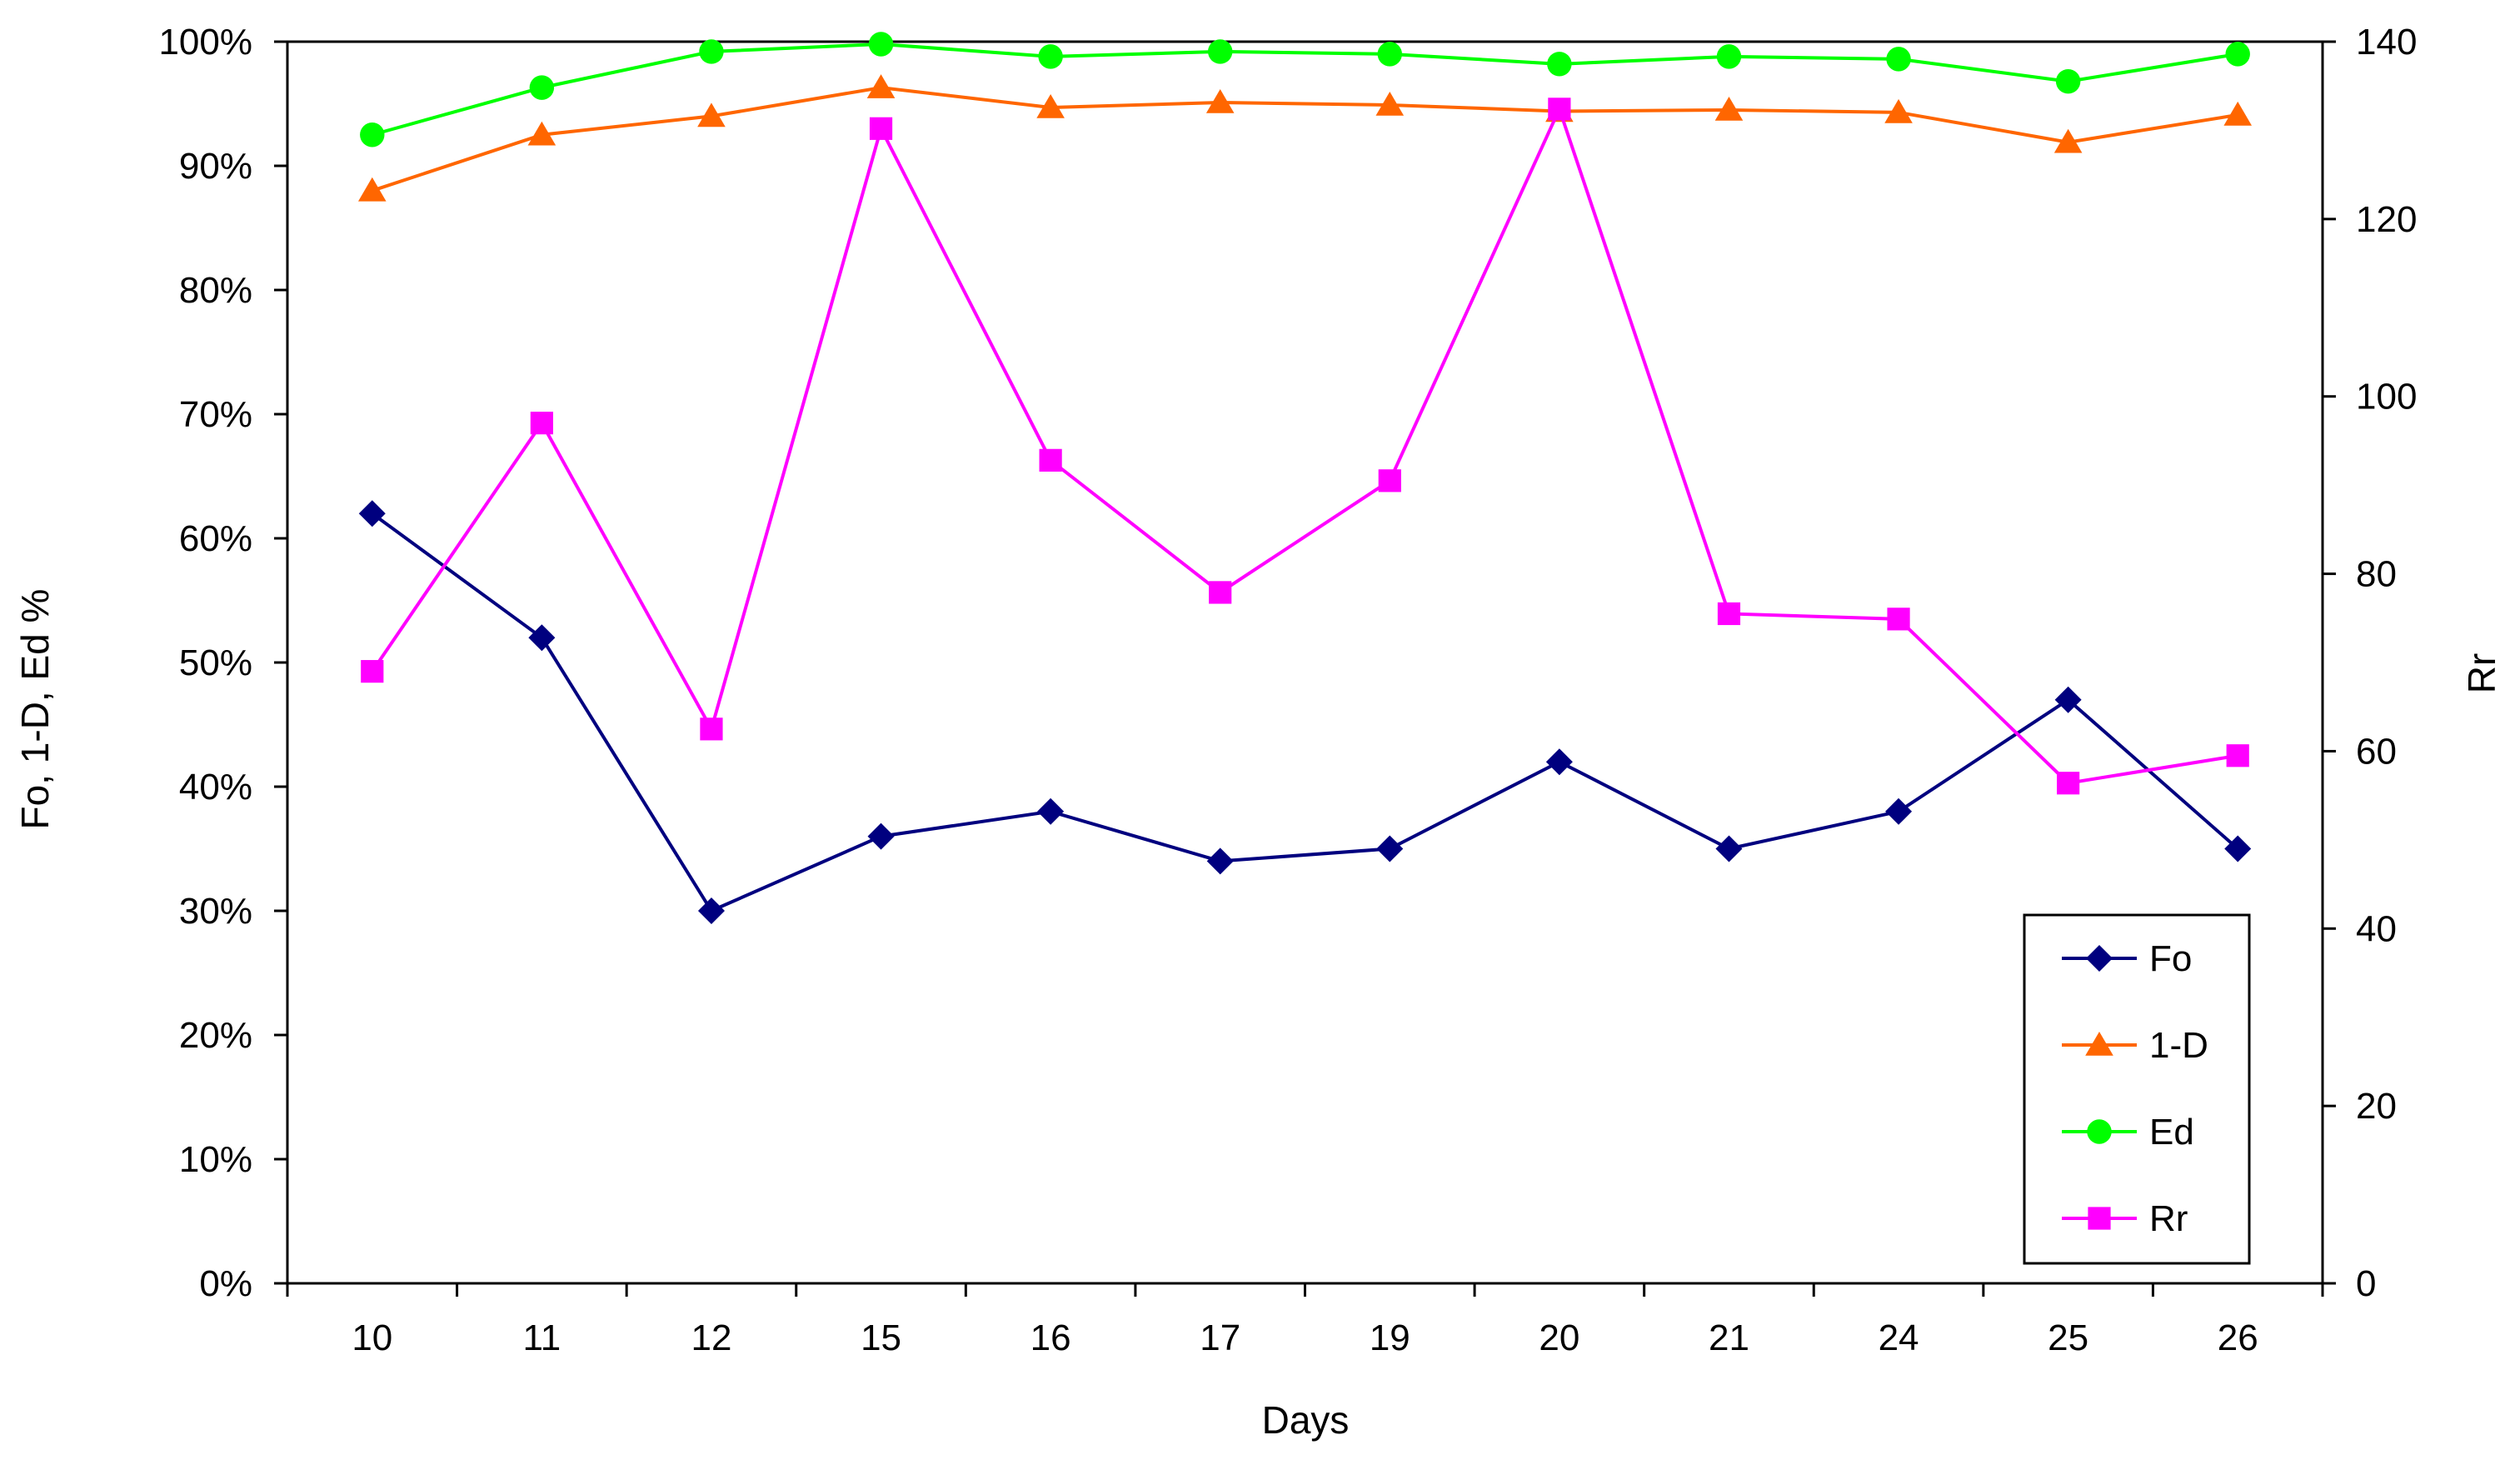 This screenshot has width=2520, height=1470. What do you see at coordinates (215, 1159) in the screenshot?
I see `left-y-tick-label: 10%` at bounding box center [215, 1159].